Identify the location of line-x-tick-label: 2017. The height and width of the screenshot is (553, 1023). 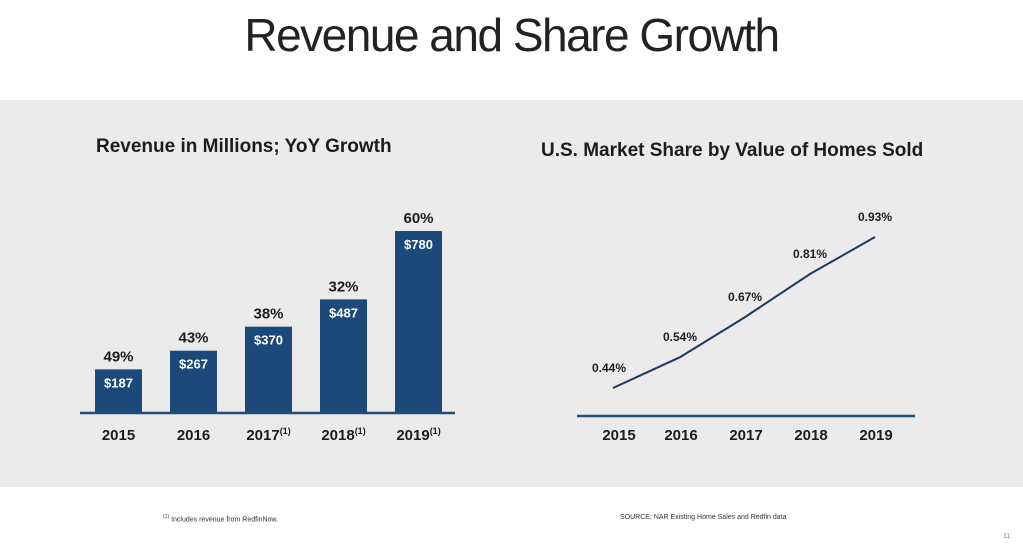
(745, 435).